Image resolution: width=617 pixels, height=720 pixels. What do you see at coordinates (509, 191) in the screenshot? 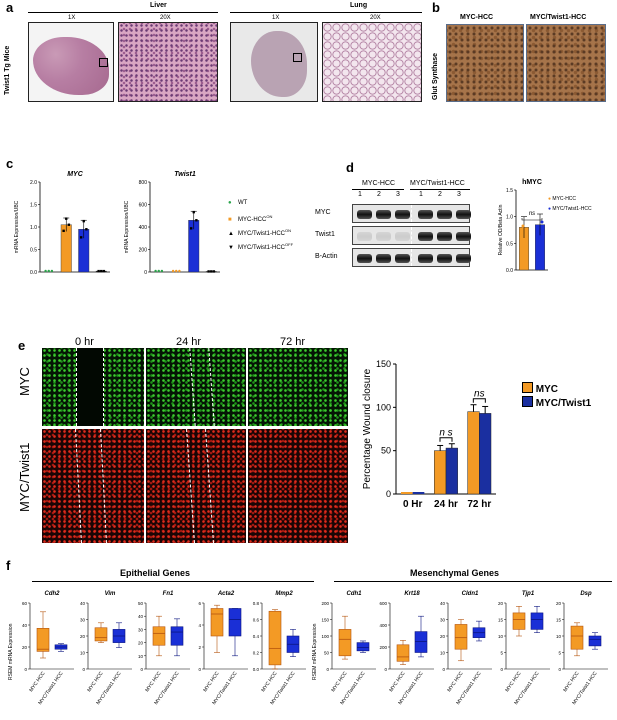
I see `y-tick-label: 1.5` at bounding box center [509, 191].